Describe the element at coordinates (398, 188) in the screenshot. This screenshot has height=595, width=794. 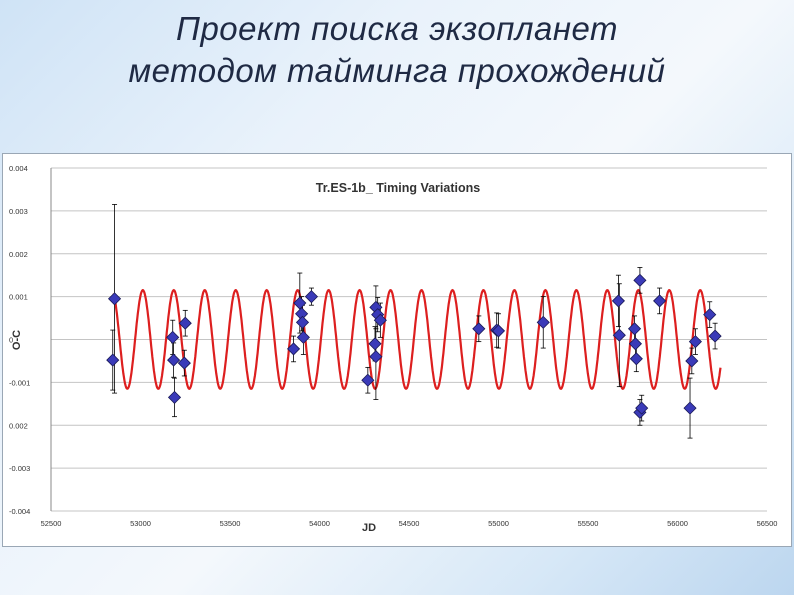
I see `chart-title: Tr.ES-1b_ Timing Variations` at that location.